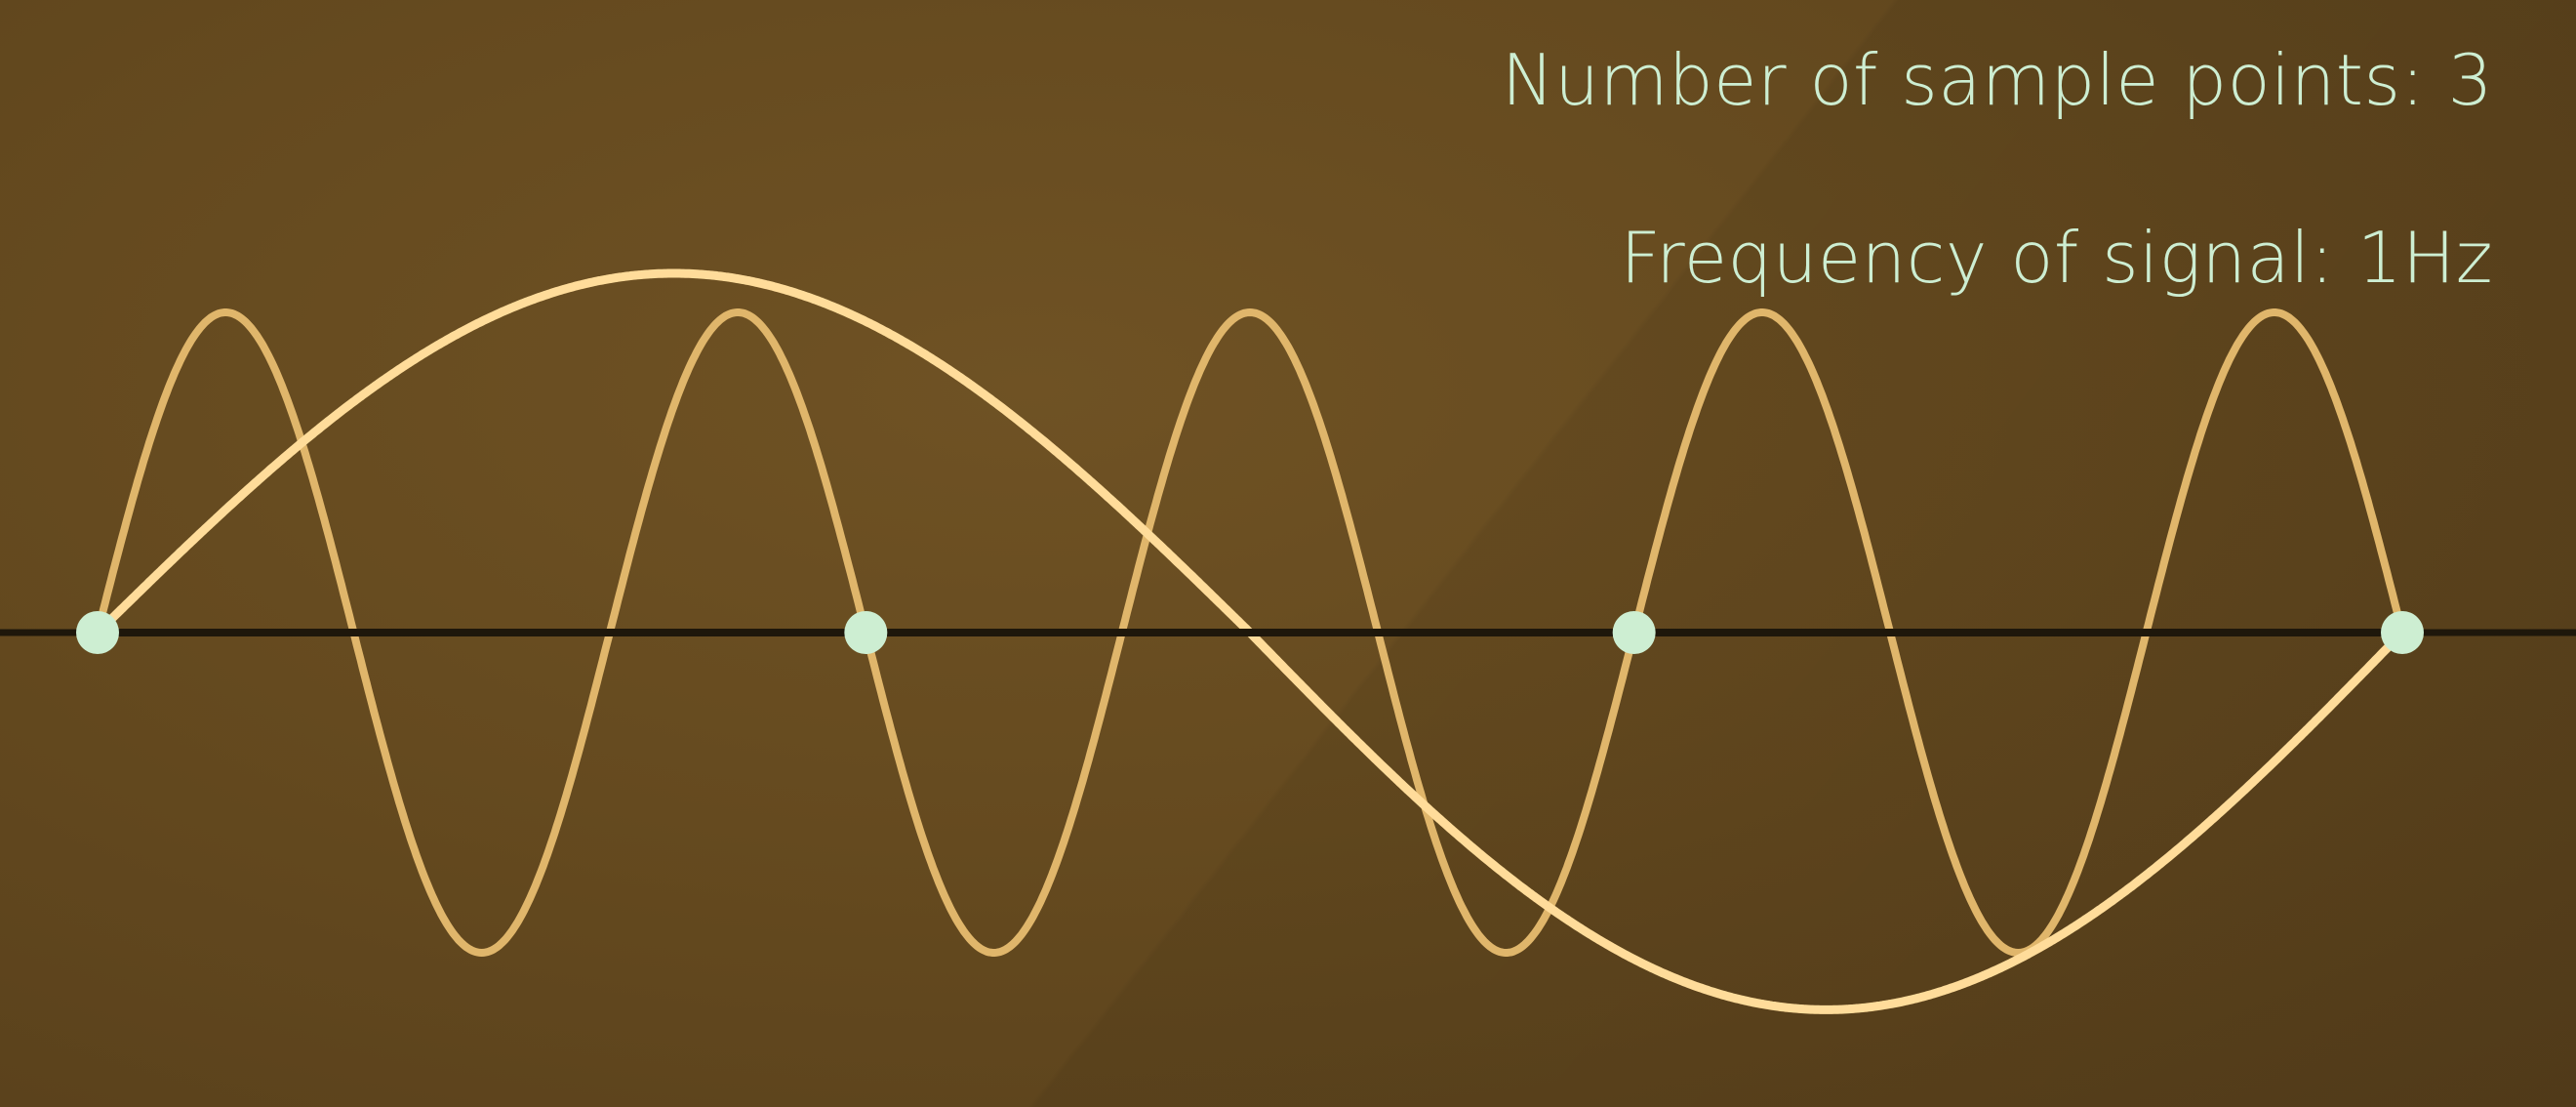 This screenshot has height=1107, width=2576. I want to click on sample-points-label: Number of sample points: 3, so click(1997, 80).